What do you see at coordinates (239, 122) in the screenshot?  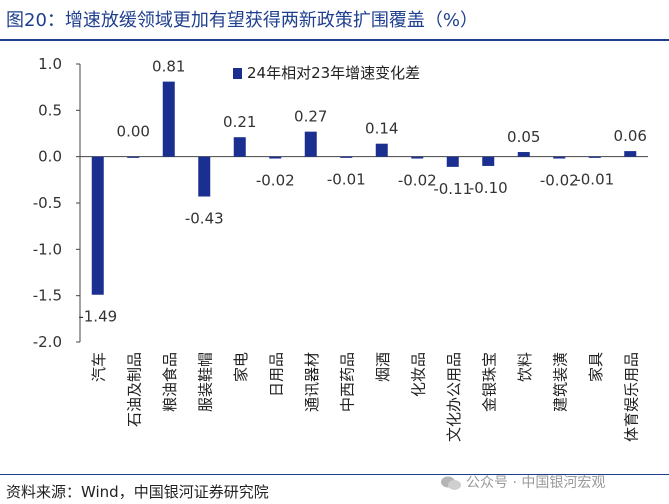 I see `data-label: 0.21` at bounding box center [239, 122].